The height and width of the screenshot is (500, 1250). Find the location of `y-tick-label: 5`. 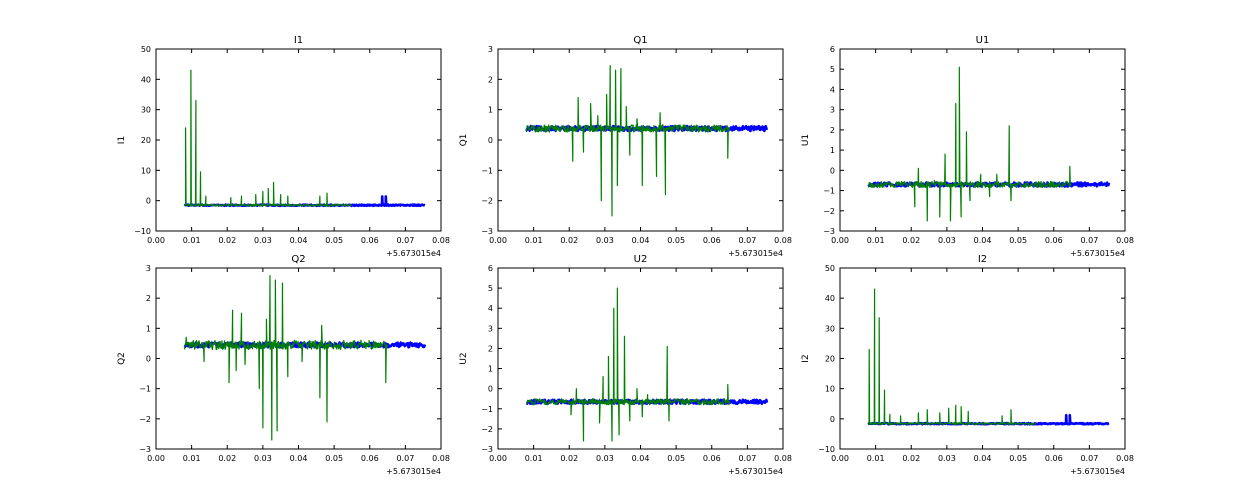

y-tick-label: 5 is located at coordinates (490, 288).